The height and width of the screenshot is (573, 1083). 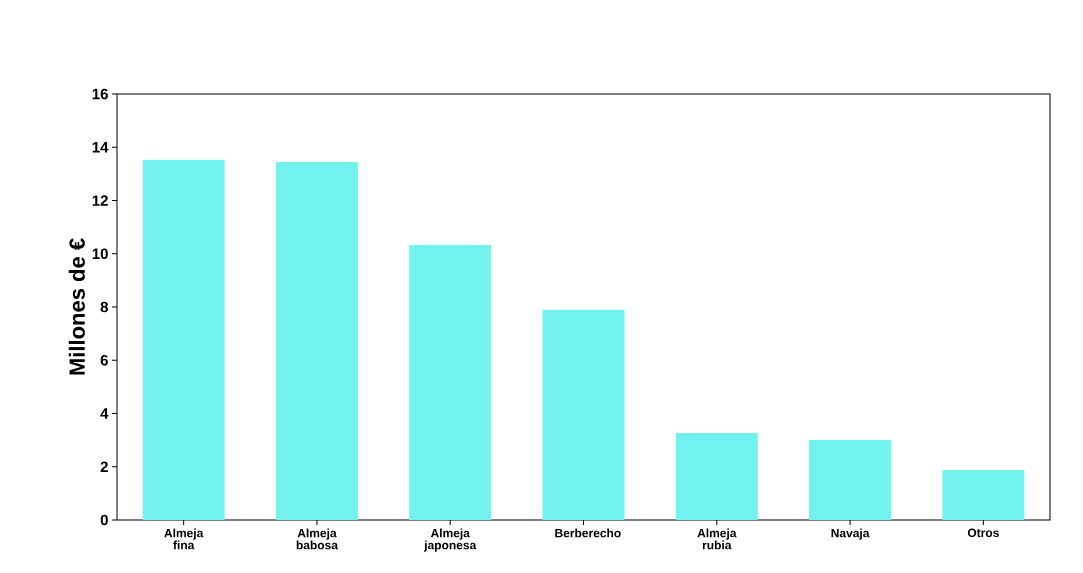 I want to click on y-axis-title: Millones de €, so click(x=76, y=306).